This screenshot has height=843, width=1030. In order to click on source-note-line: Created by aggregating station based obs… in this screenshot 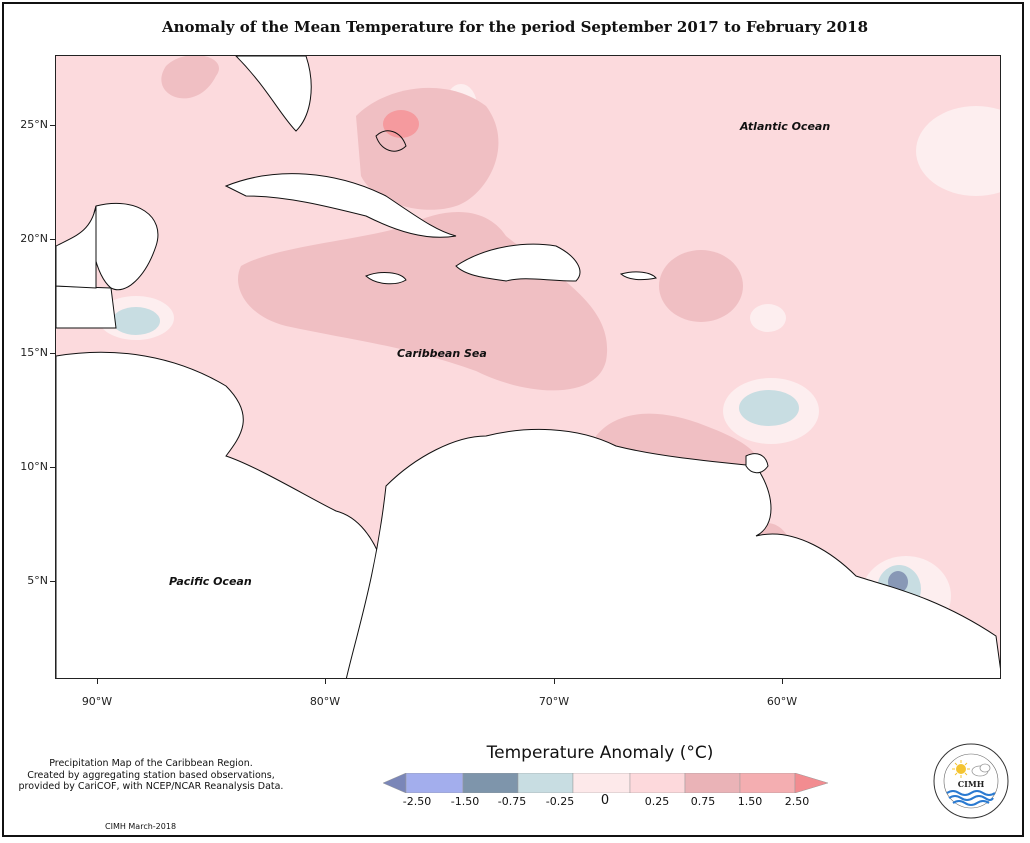, I will do `click(151, 775)`.